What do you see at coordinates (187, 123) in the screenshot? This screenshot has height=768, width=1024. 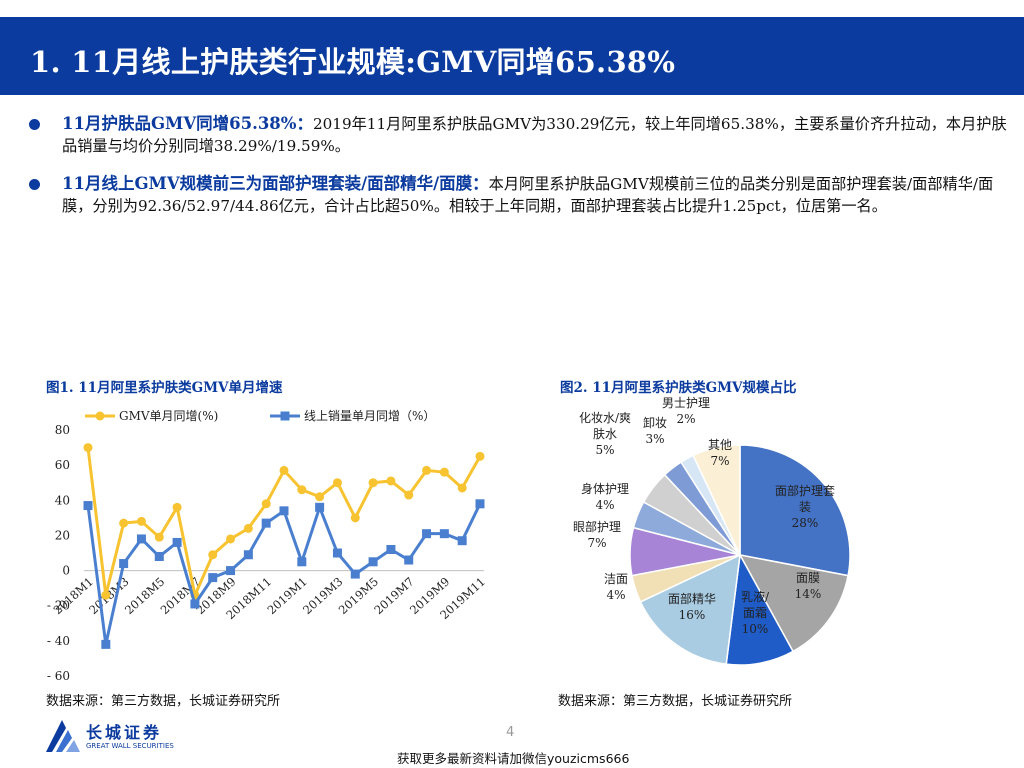 I see `bullet-lead: 11月护肤品GMV同增65.38%：` at bounding box center [187, 123].